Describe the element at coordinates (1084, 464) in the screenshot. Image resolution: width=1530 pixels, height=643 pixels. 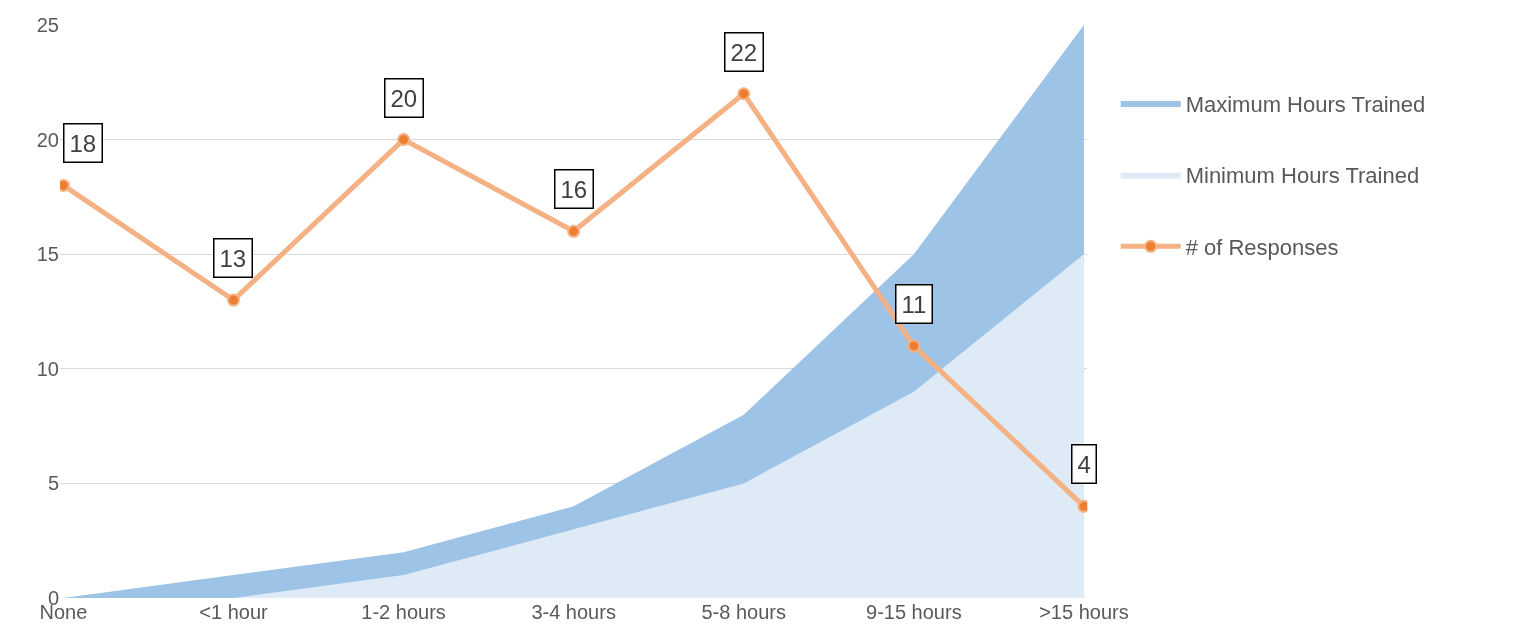
I see `data-label: 4` at that location.